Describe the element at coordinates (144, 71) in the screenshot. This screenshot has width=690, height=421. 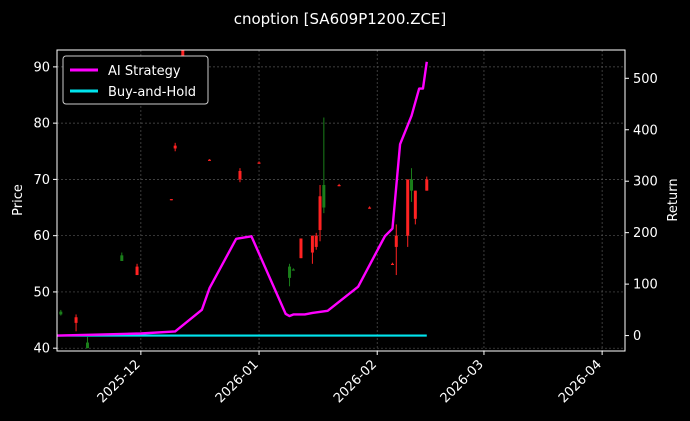
I see `legend-label-ai-strategy: AI Strategy` at that location.